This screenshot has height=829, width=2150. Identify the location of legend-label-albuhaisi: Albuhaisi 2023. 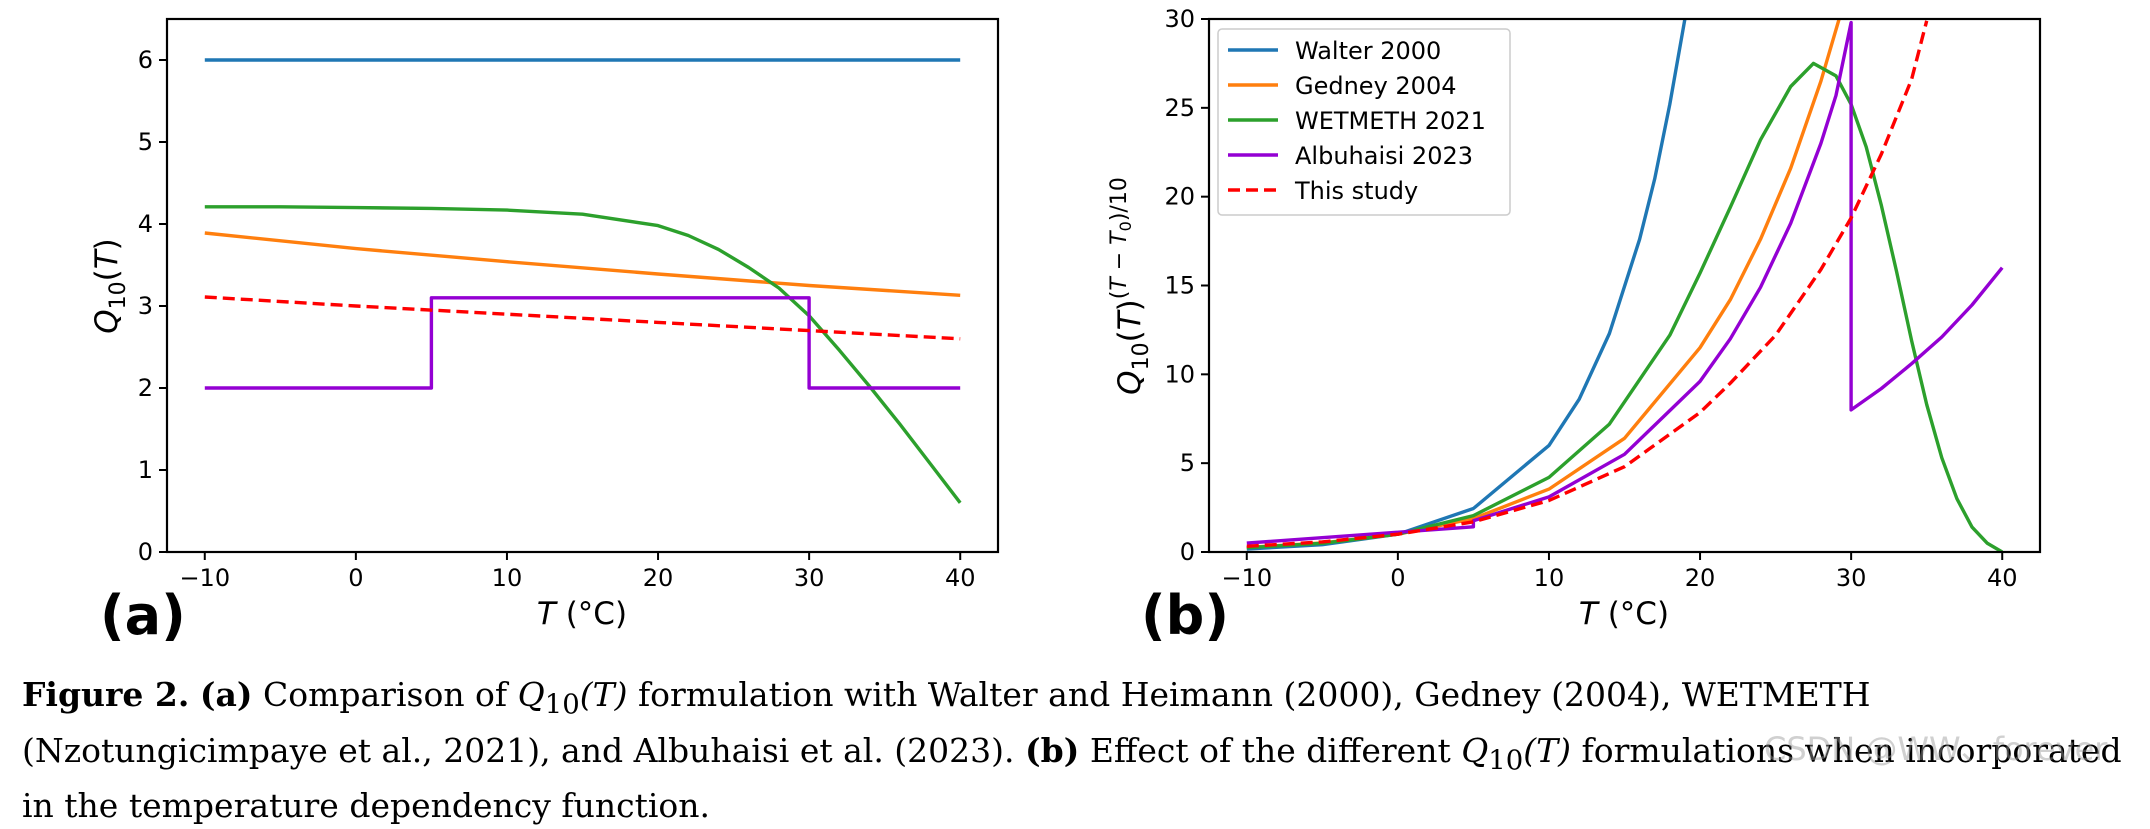
(1384, 156).